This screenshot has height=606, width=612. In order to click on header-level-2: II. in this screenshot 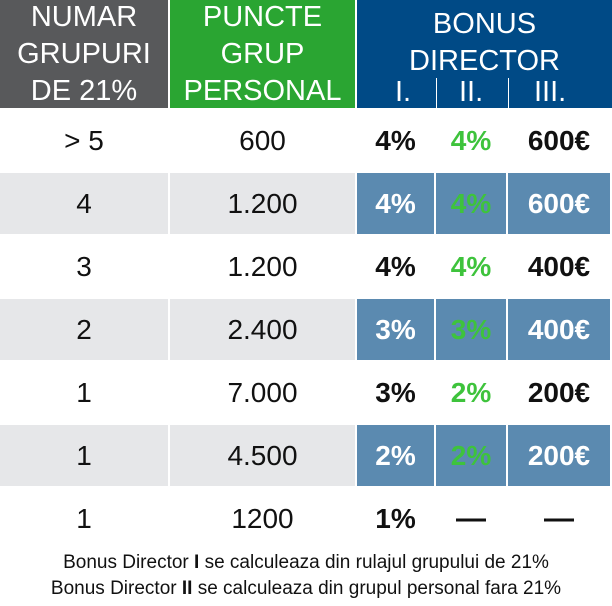, I will do `click(471, 92)`.